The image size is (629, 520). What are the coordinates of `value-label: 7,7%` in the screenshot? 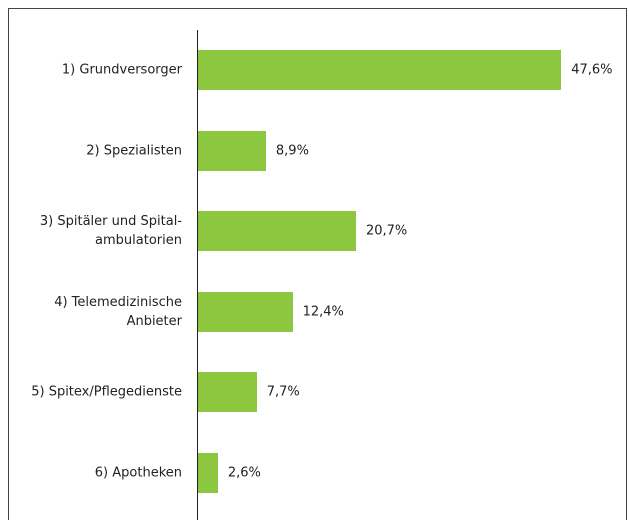 It's located at (283, 392).